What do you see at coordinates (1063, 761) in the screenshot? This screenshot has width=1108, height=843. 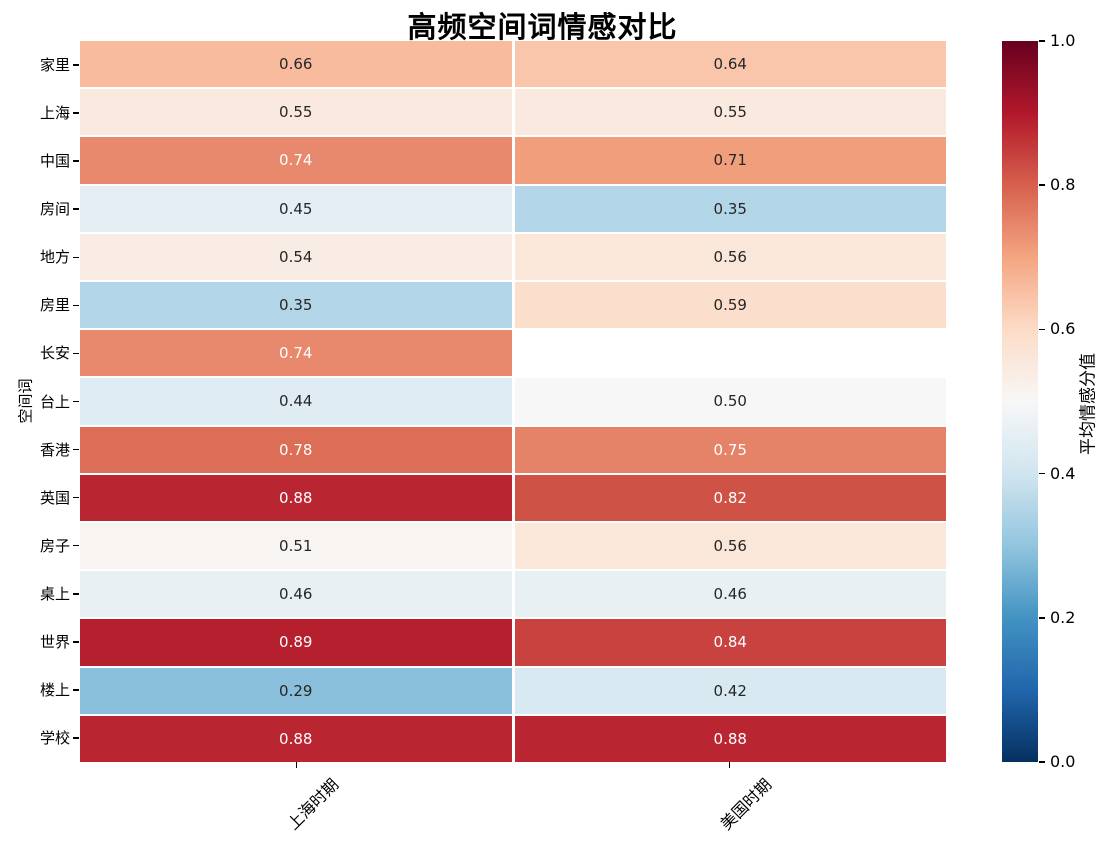 I see `colorbar-tick-label-0.0: 0.0` at bounding box center [1063, 761].